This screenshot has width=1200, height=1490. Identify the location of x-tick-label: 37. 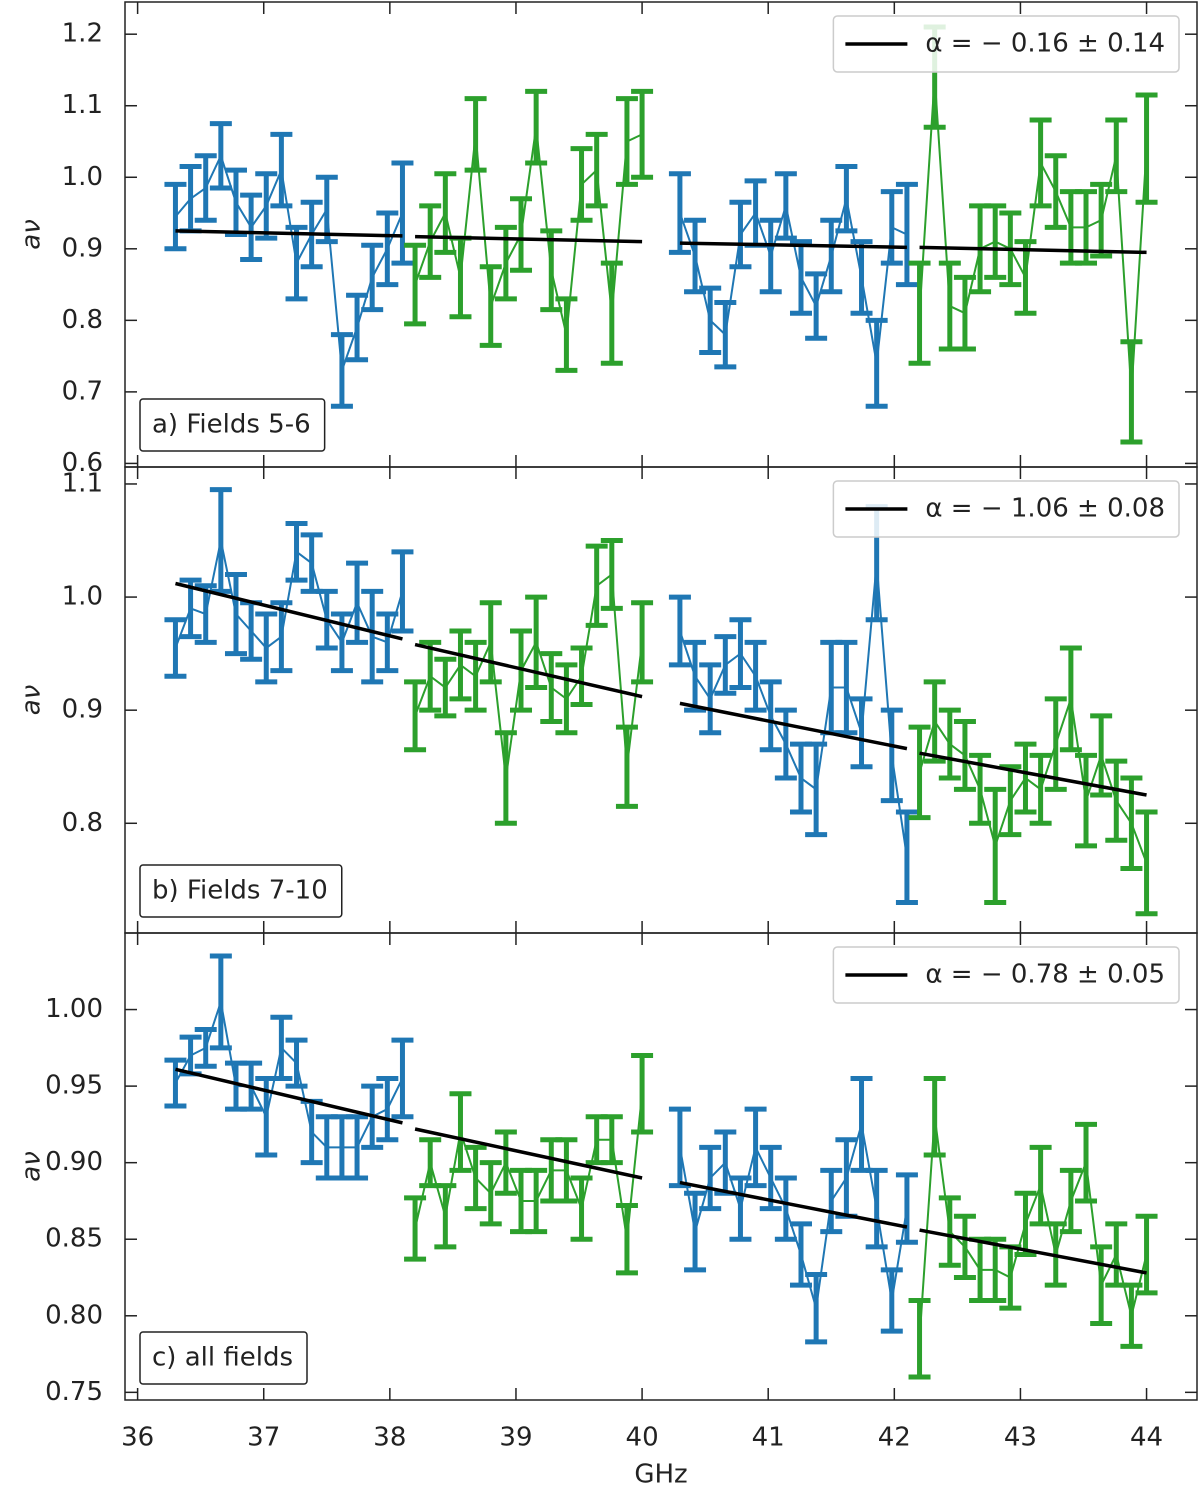
(263, 1438).